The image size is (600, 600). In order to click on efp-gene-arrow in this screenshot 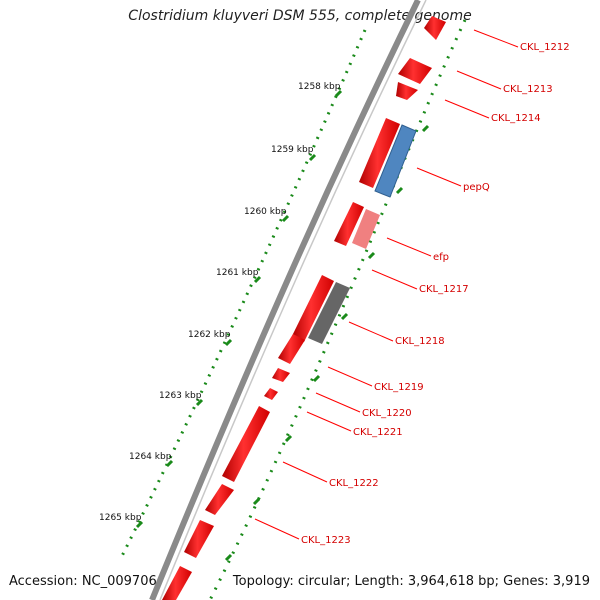, I will do `click(366, 229)`.